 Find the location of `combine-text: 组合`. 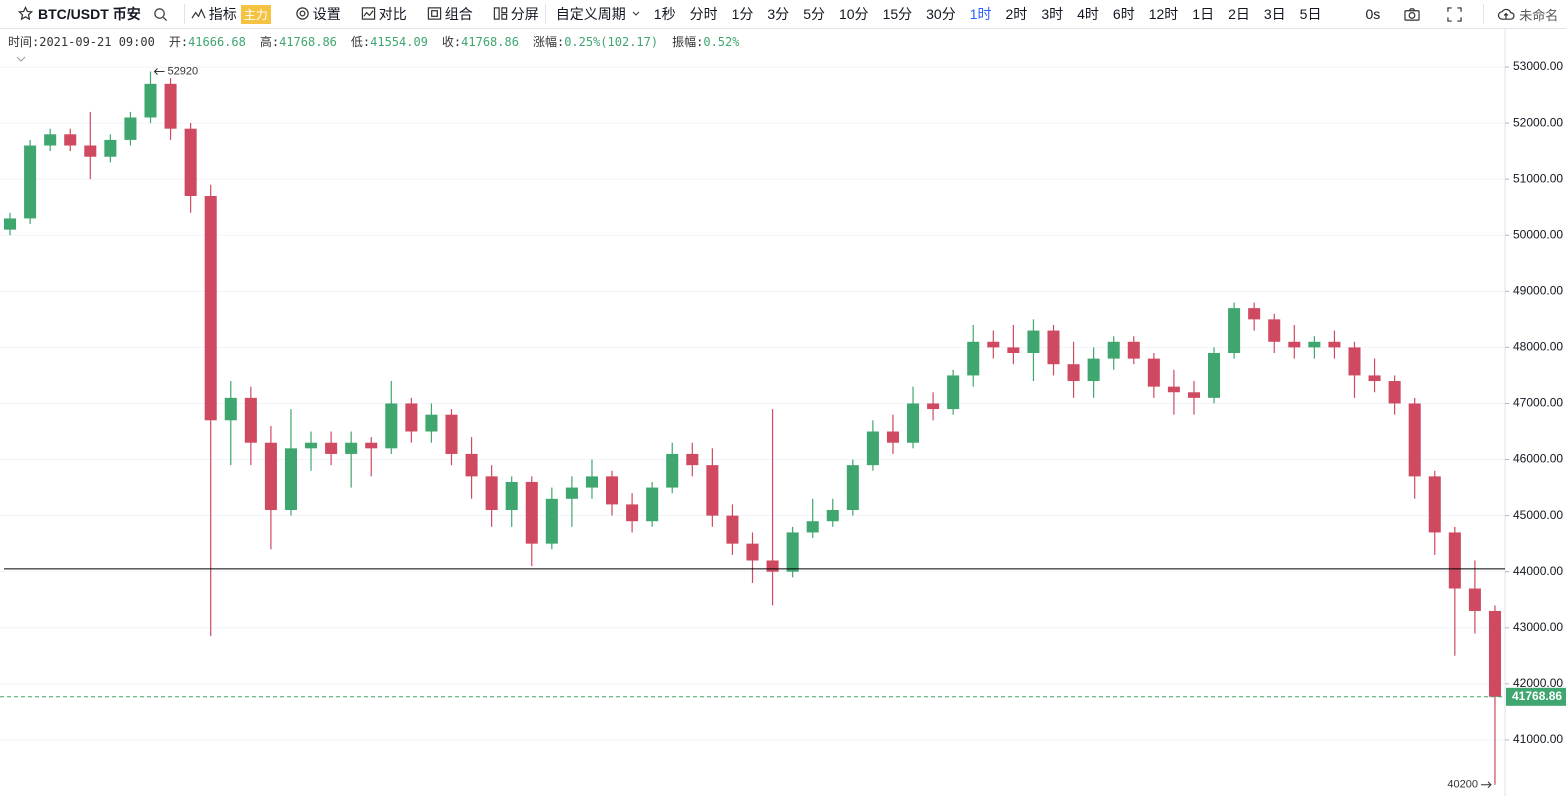

combine-text: 组合 is located at coordinates (458, 14).